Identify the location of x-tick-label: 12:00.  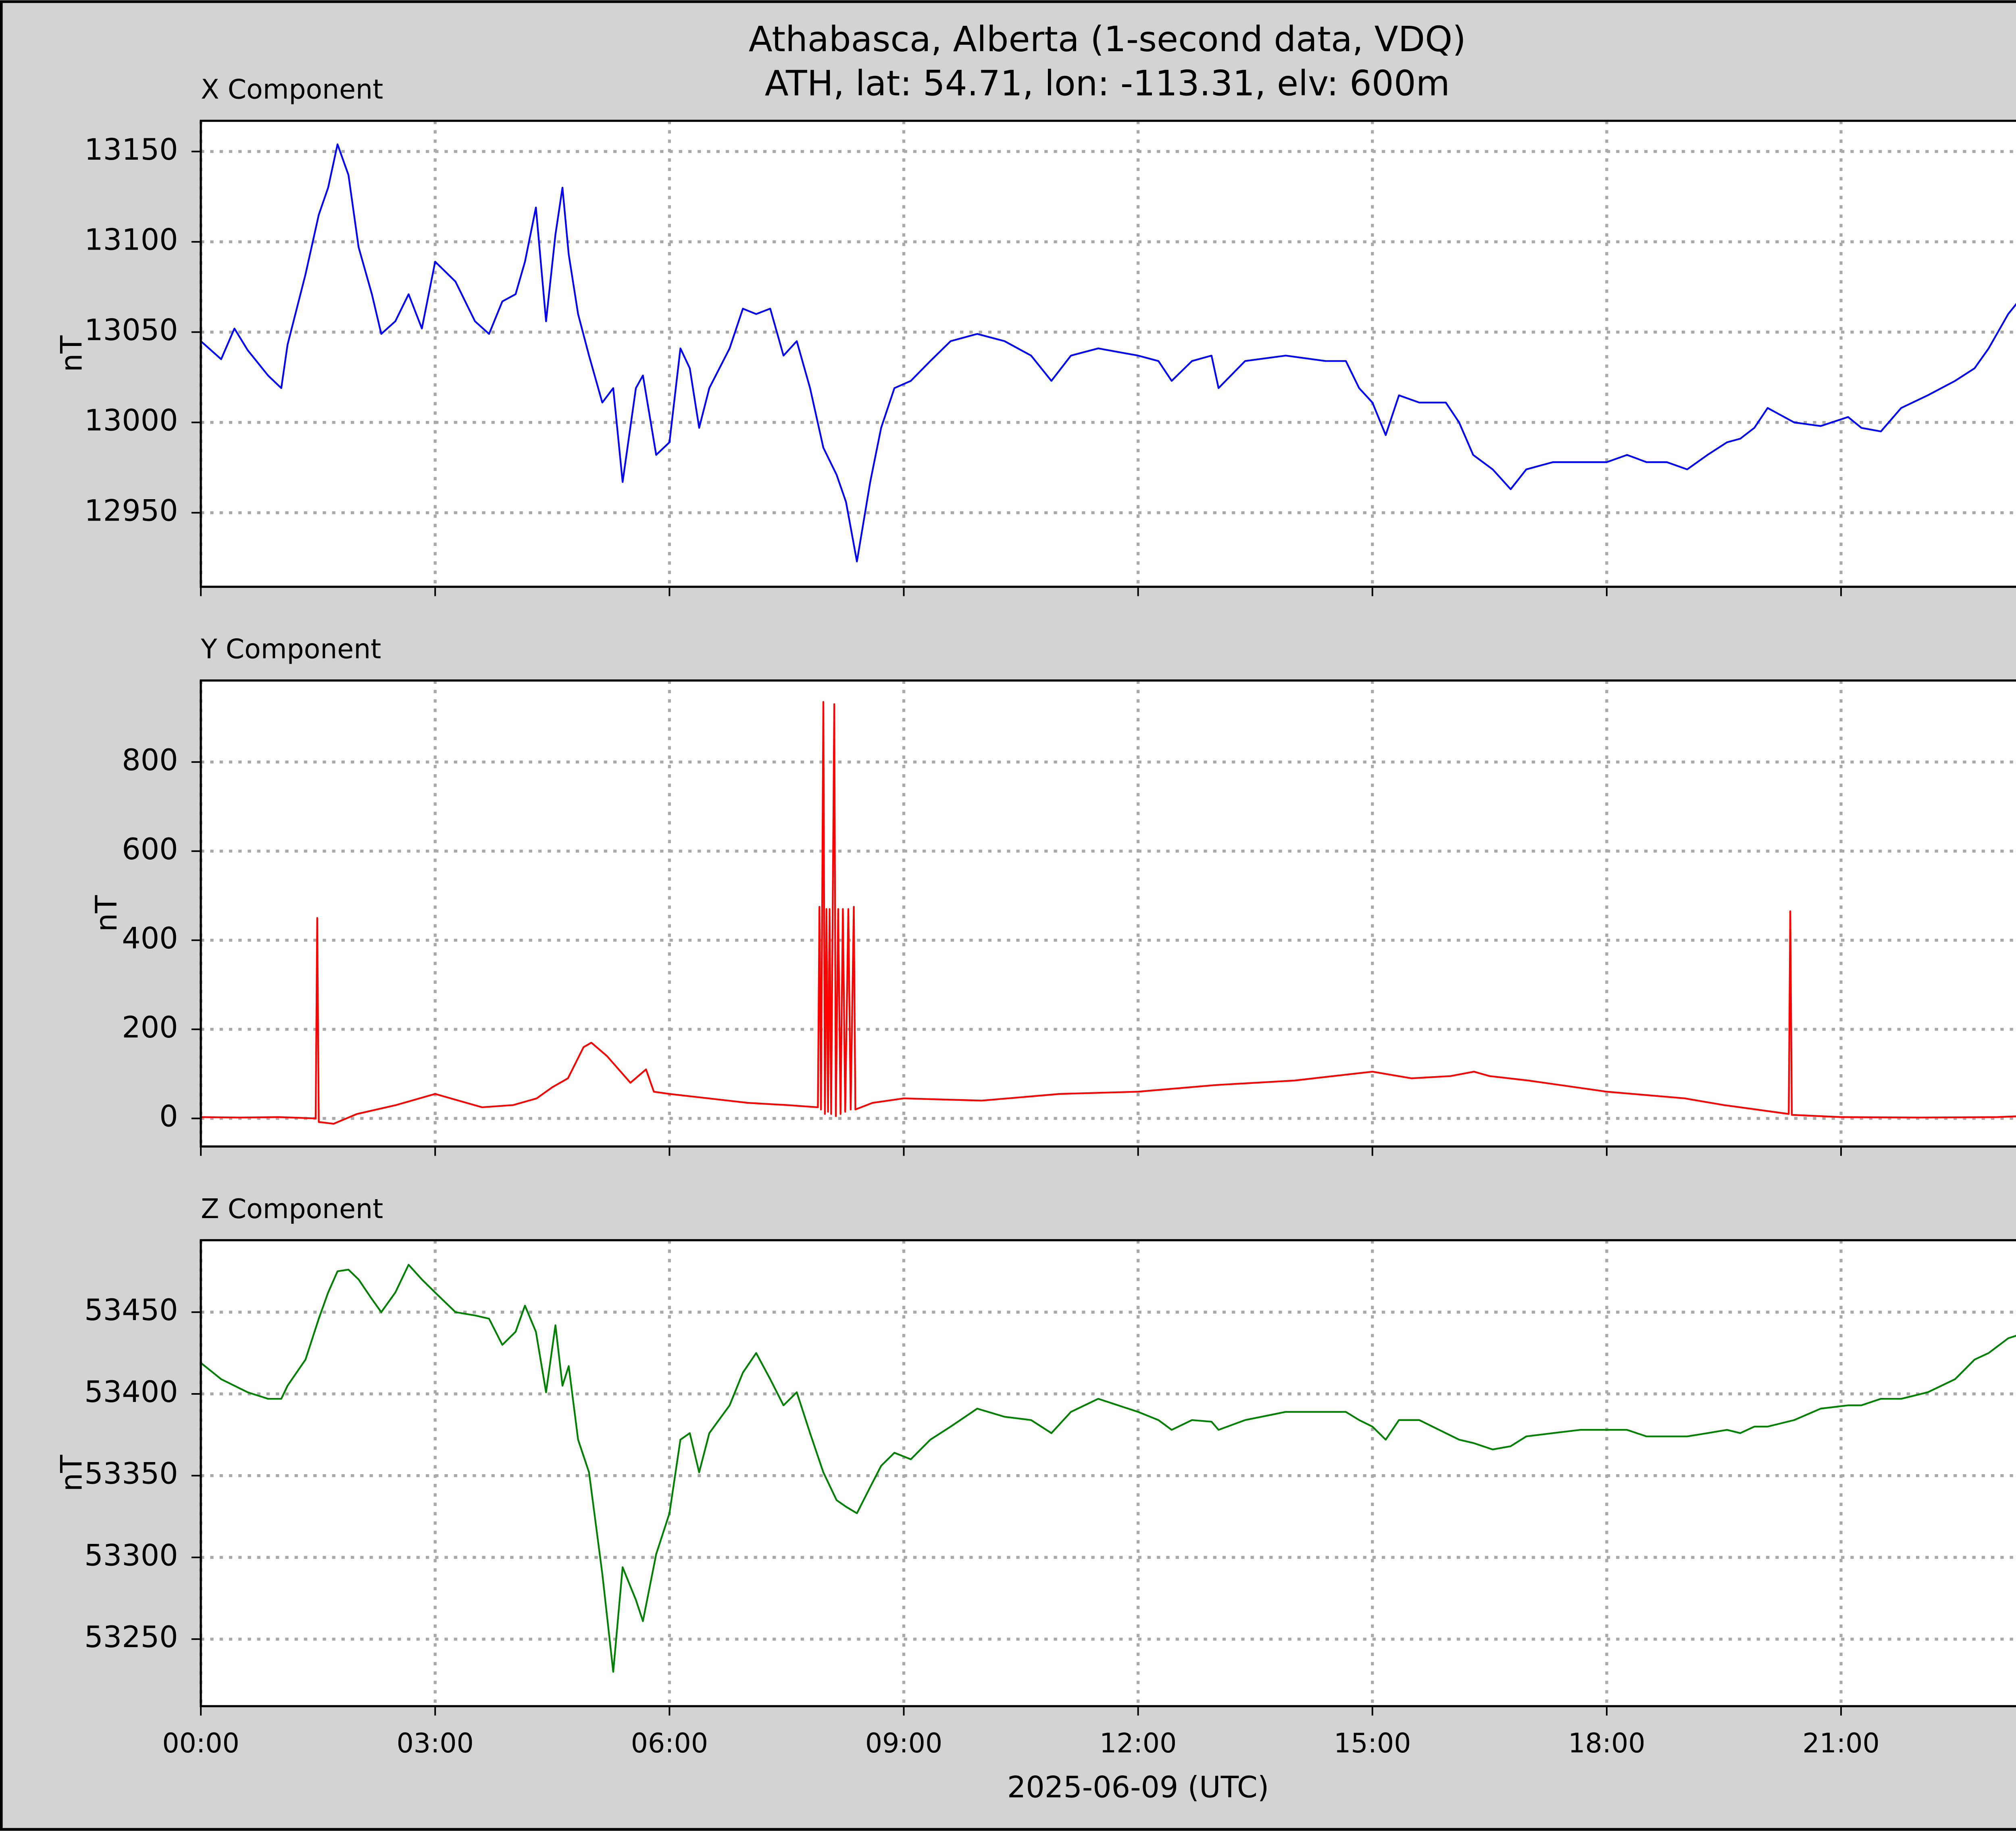
(1138, 1743).